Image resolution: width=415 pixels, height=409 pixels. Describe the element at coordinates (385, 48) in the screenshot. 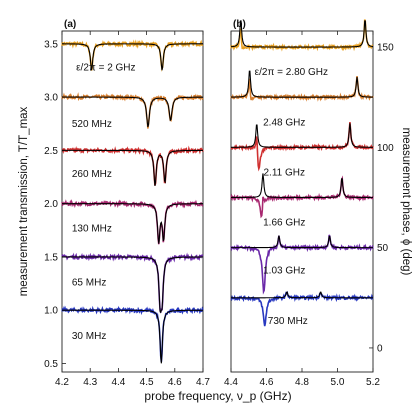

I see `panel-b-y-tick-label: 150` at that location.